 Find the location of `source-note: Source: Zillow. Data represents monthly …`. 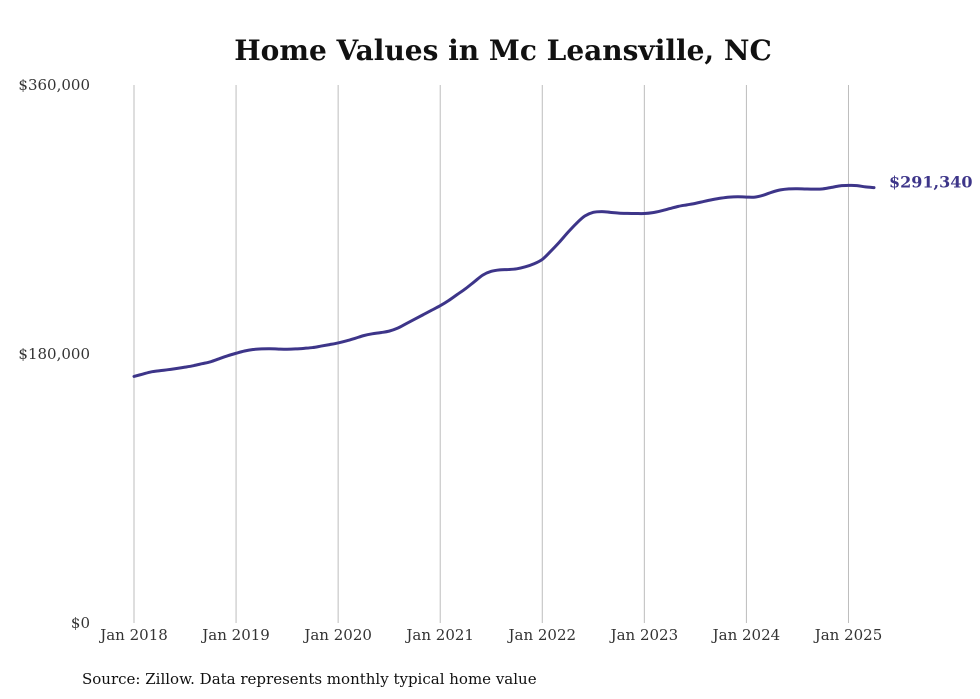

source-note: Source: Zillow. Data represents monthly … is located at coordinates (309, 679).